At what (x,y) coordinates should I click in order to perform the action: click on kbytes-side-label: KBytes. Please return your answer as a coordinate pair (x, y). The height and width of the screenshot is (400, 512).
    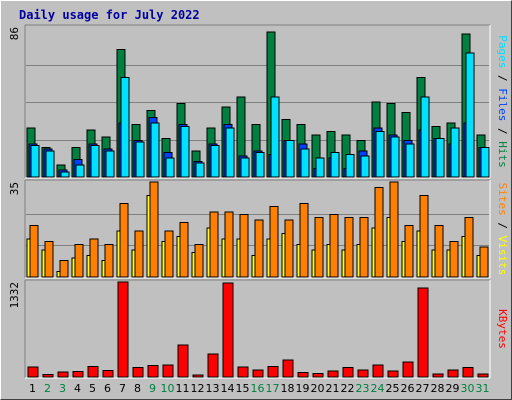
    Looking at the image, I should click on (502, 329).